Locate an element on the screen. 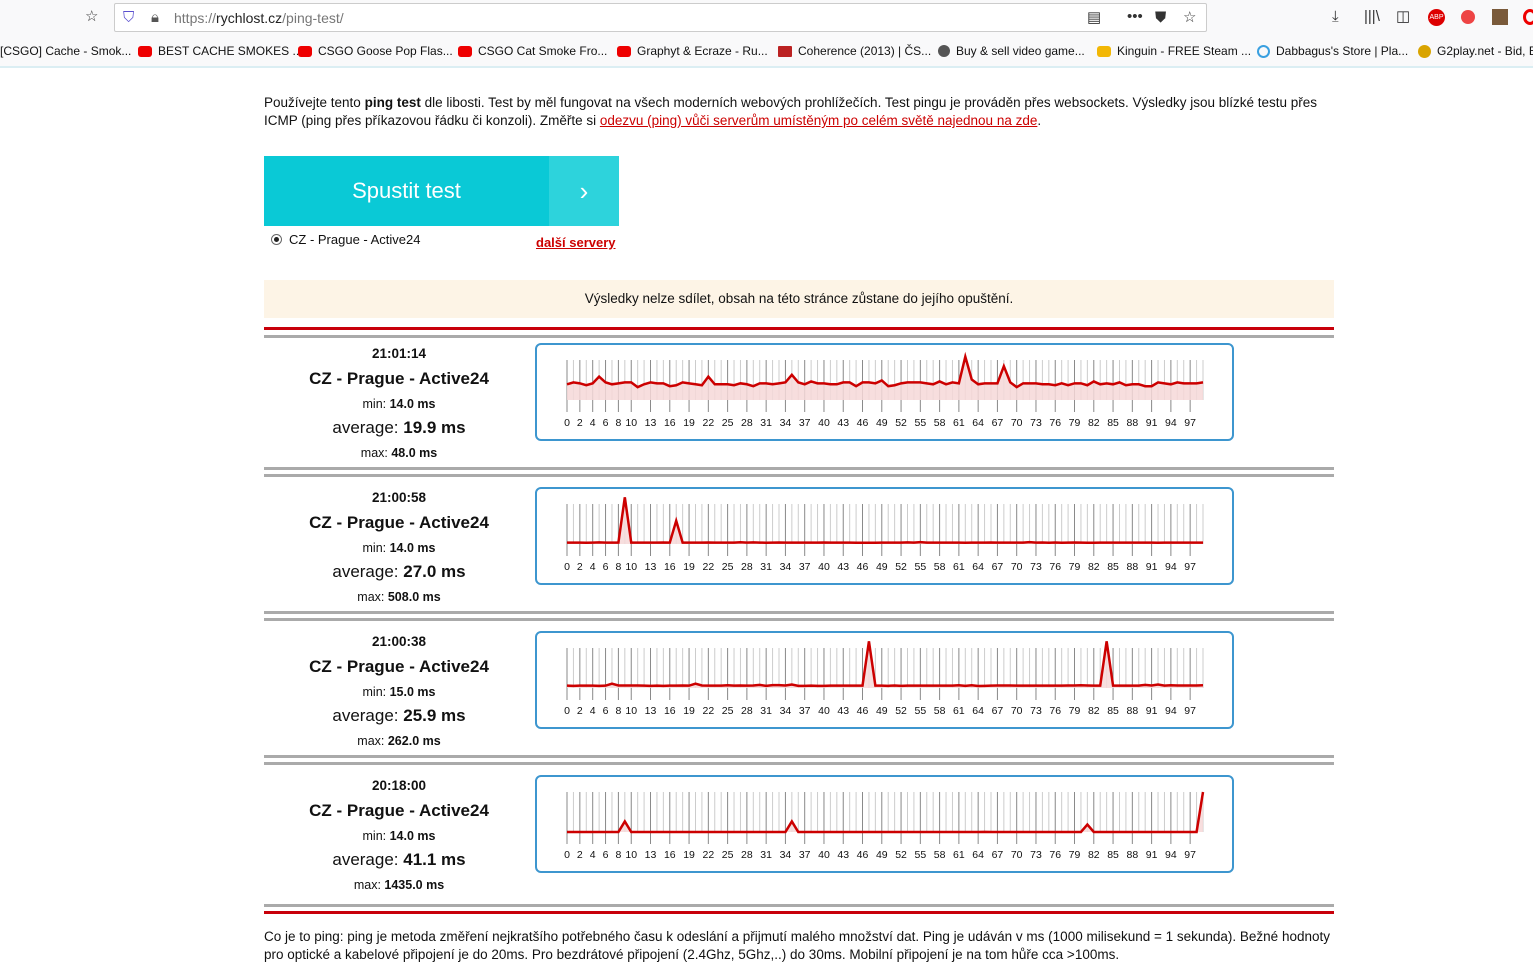  result-min: min: 15.0 ms is located at coordinates (399, 692).